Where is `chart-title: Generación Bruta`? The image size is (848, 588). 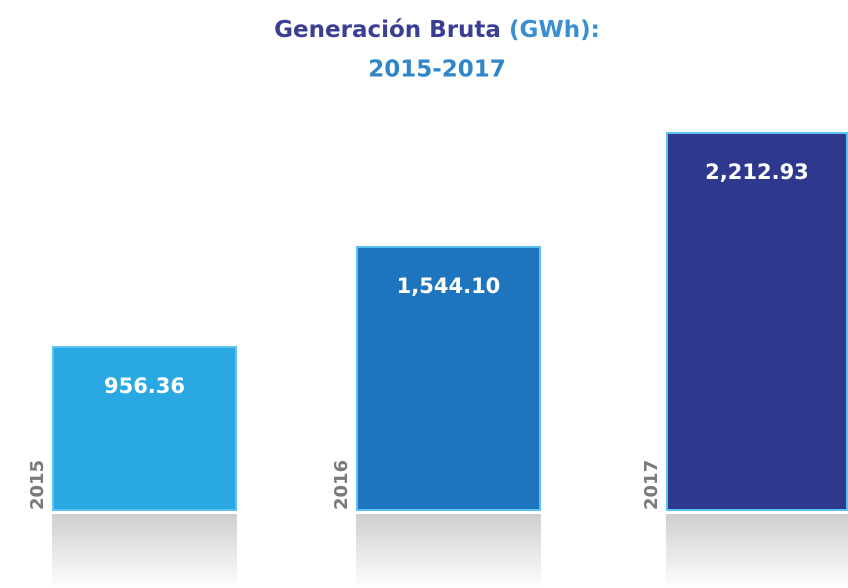
chart-title: Generación Bruta is located at coordinates (387, 30).